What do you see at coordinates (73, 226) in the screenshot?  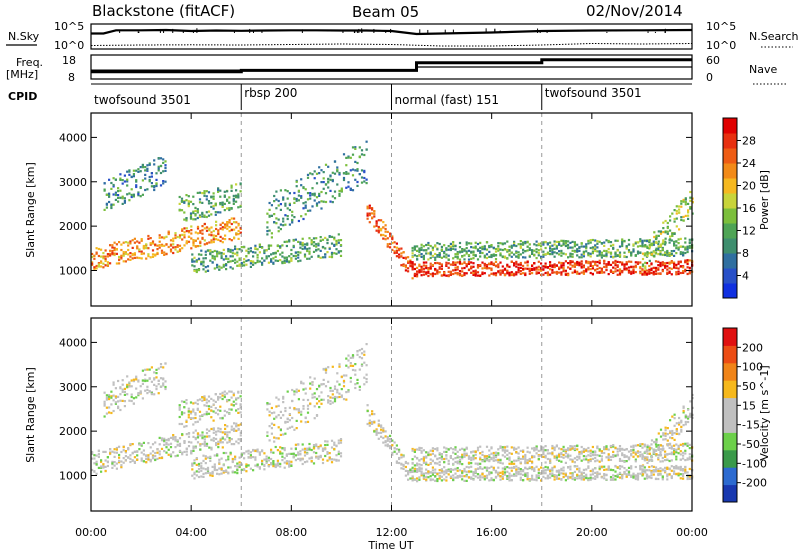 I see `y-tick-label: 2000` at bounding box center [73, 226].